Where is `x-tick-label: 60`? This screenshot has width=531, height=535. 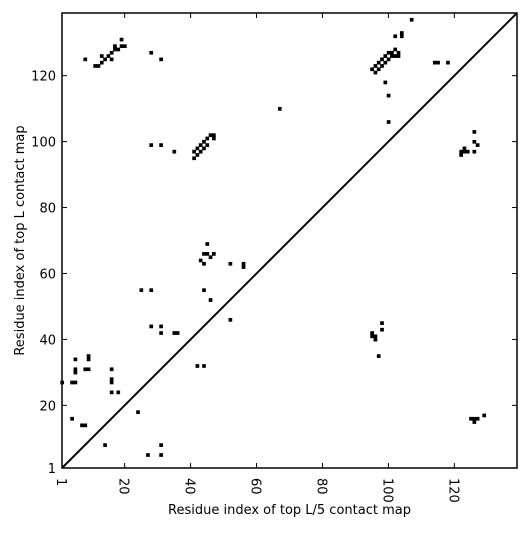
x-tick-label: 60 is located at coordinates (255, 486).